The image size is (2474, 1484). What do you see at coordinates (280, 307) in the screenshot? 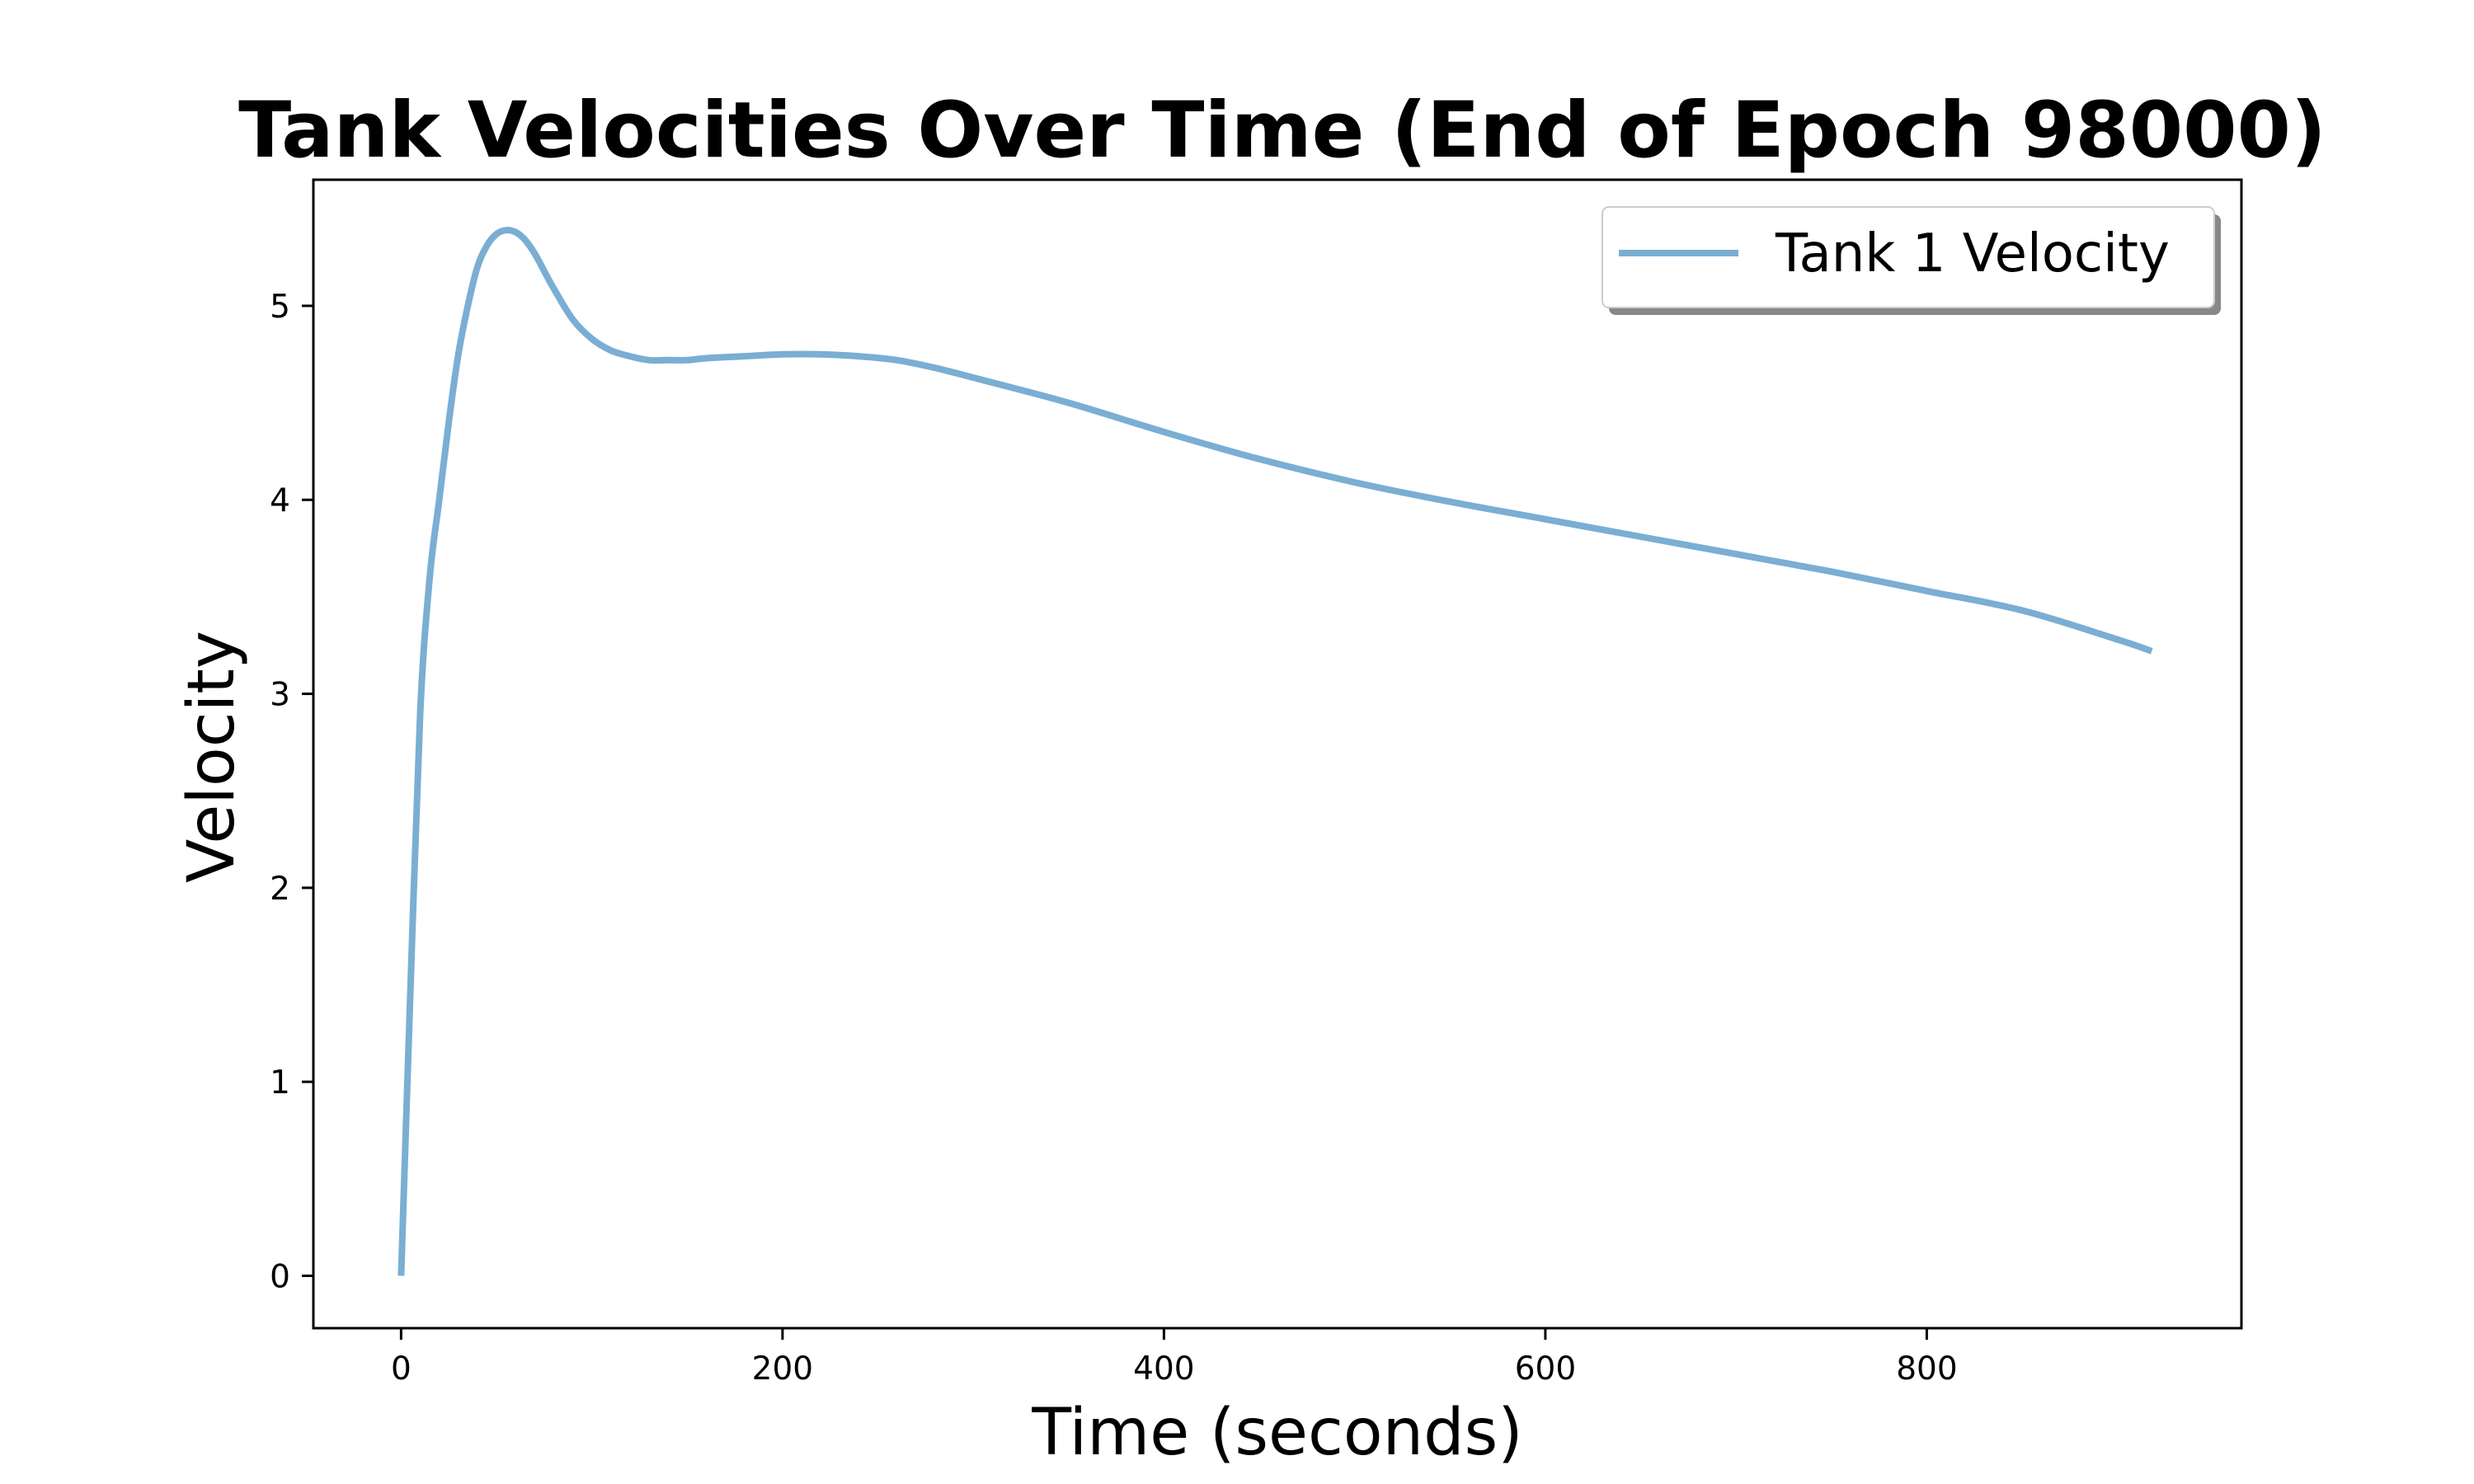
I see `y-tick-label: 5` at bounding box center [280, 307].